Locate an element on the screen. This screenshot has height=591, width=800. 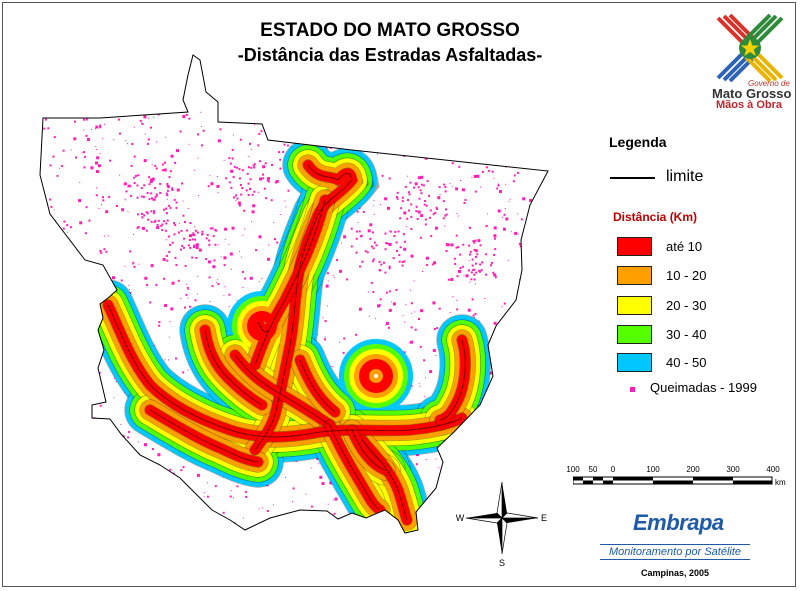
compass-n: N is located at coordinates (502, 479).